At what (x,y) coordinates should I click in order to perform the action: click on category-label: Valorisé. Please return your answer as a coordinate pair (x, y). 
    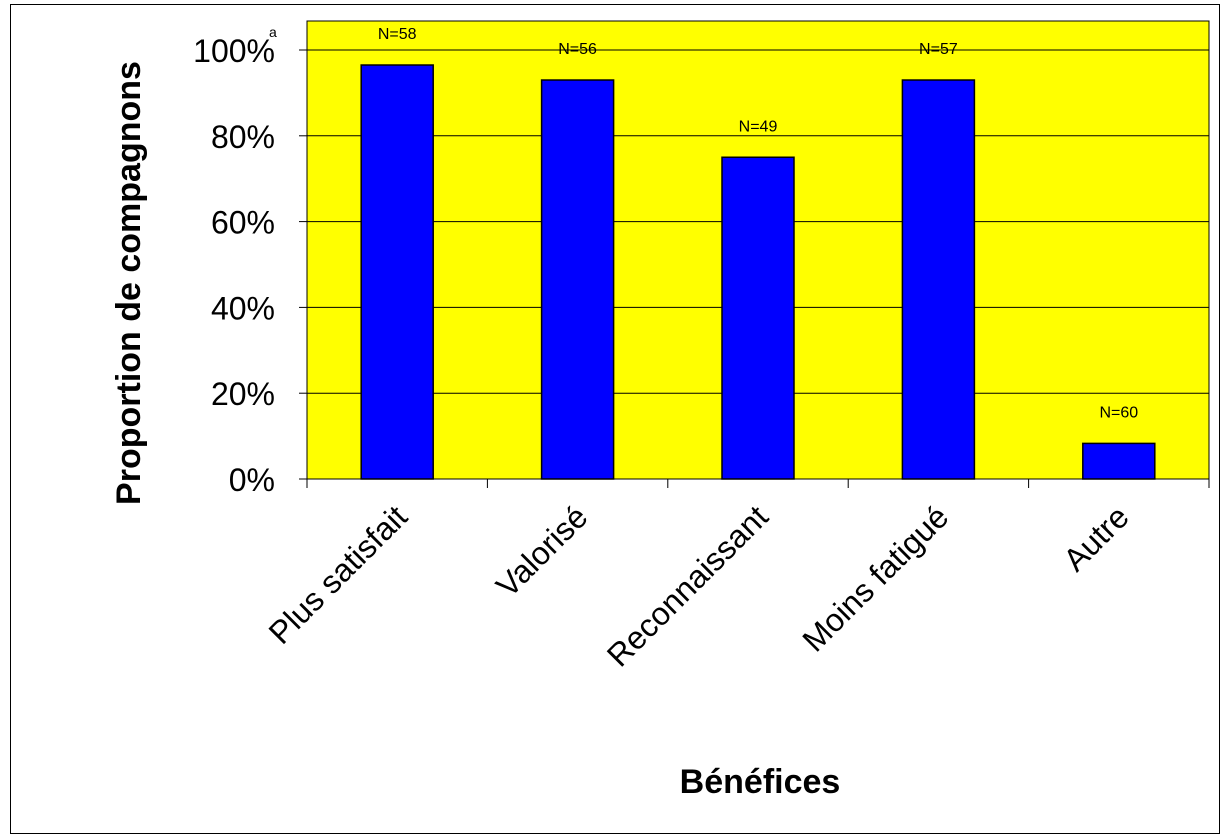
    Looking at the image, I should click on (542, 551).